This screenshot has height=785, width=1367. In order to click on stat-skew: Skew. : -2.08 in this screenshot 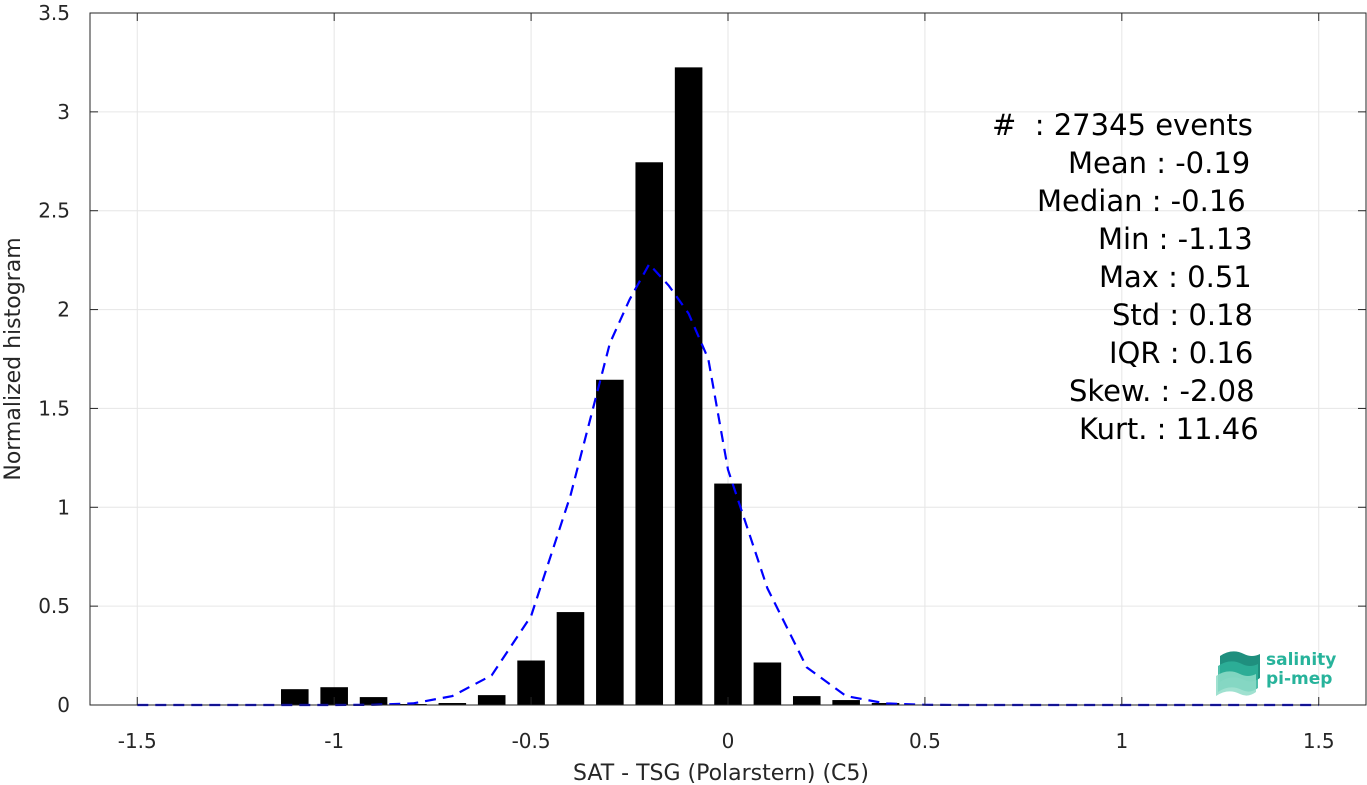, I will do `click(1162, 391)`.